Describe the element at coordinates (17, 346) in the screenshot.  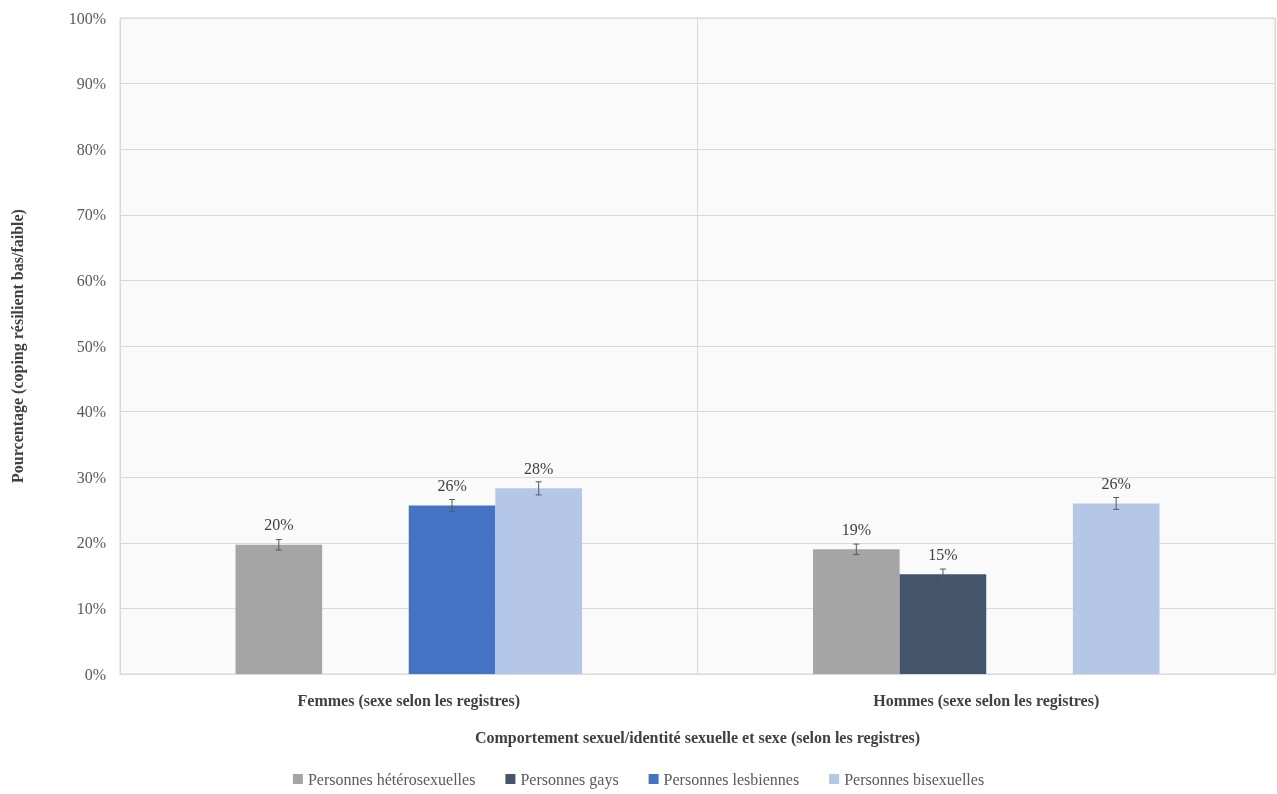
I see `y-axis-title: Pourcentage (coping résilient bas/faible)` at that location.